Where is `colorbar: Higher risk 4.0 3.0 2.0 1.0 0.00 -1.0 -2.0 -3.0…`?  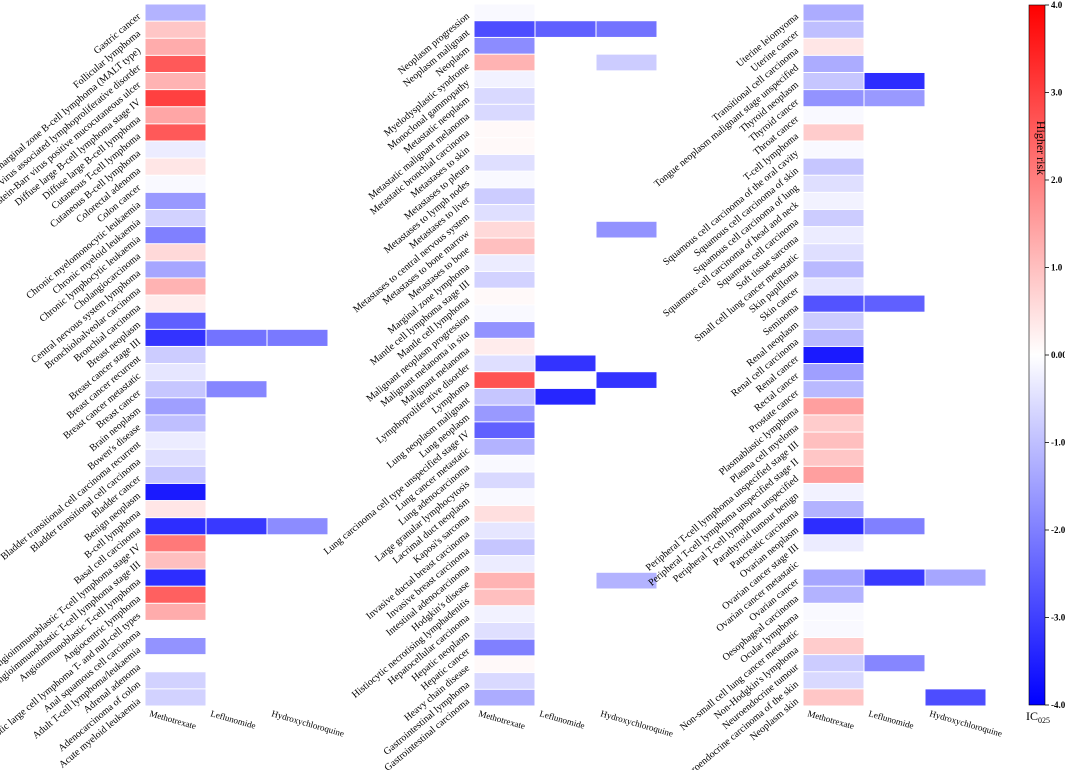 colorbar: Higher risk 4.0 3.0 2.0 1.0 0.00 -1.0 -2.0 -3.0… is located at coordinates (1045, 362).